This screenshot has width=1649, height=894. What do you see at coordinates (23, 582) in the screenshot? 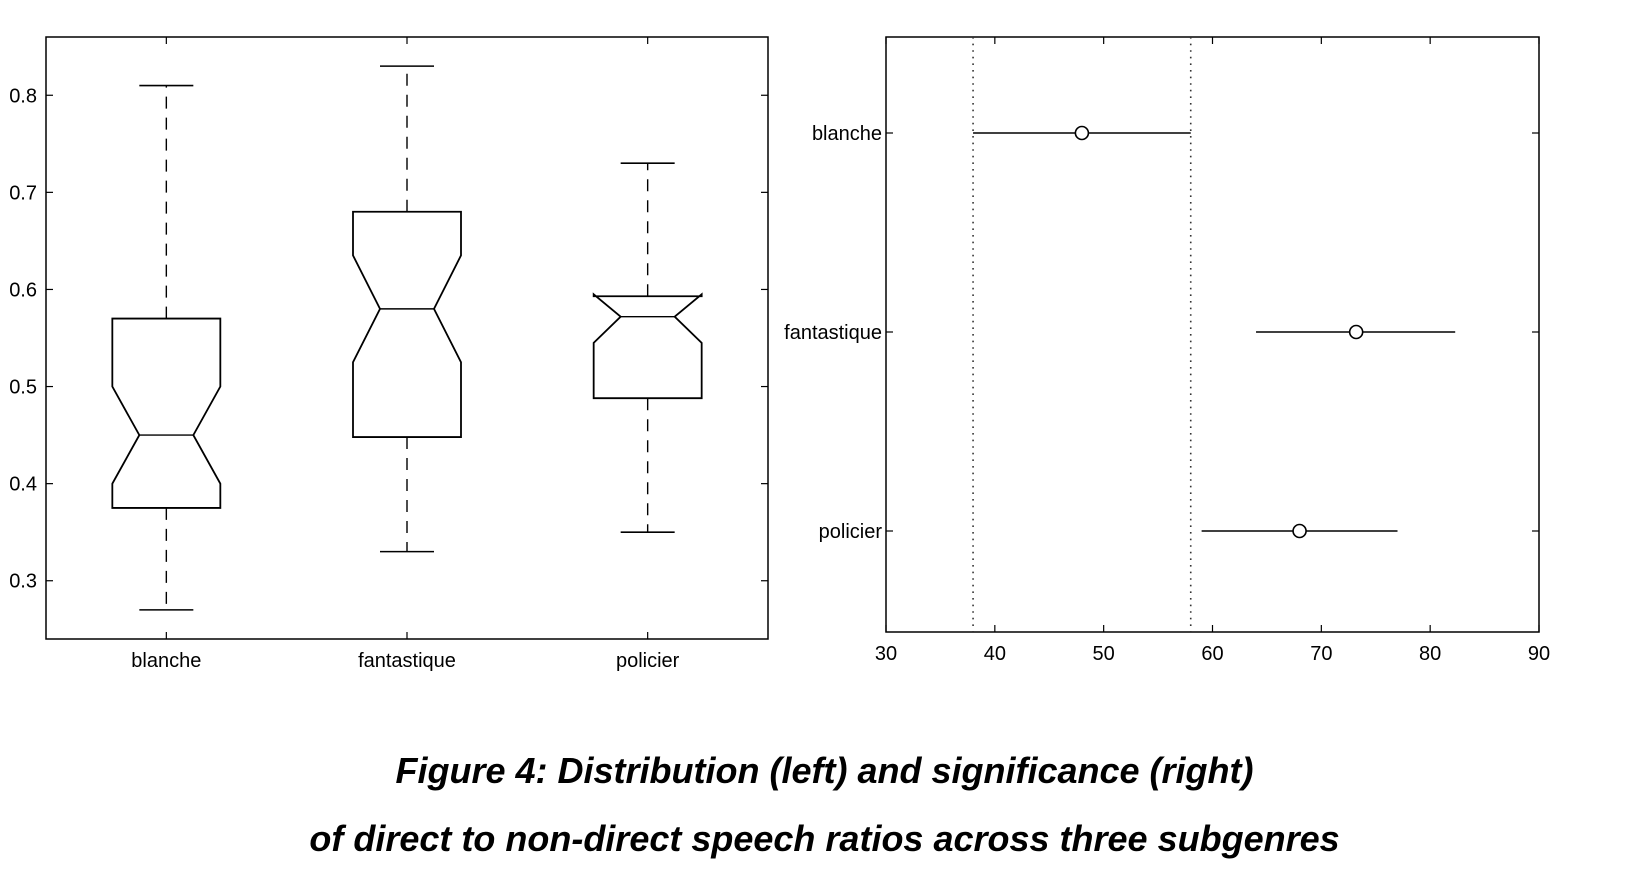
I see `y-tick-label-0-3: 0.3` at bounding box center [23, 582].